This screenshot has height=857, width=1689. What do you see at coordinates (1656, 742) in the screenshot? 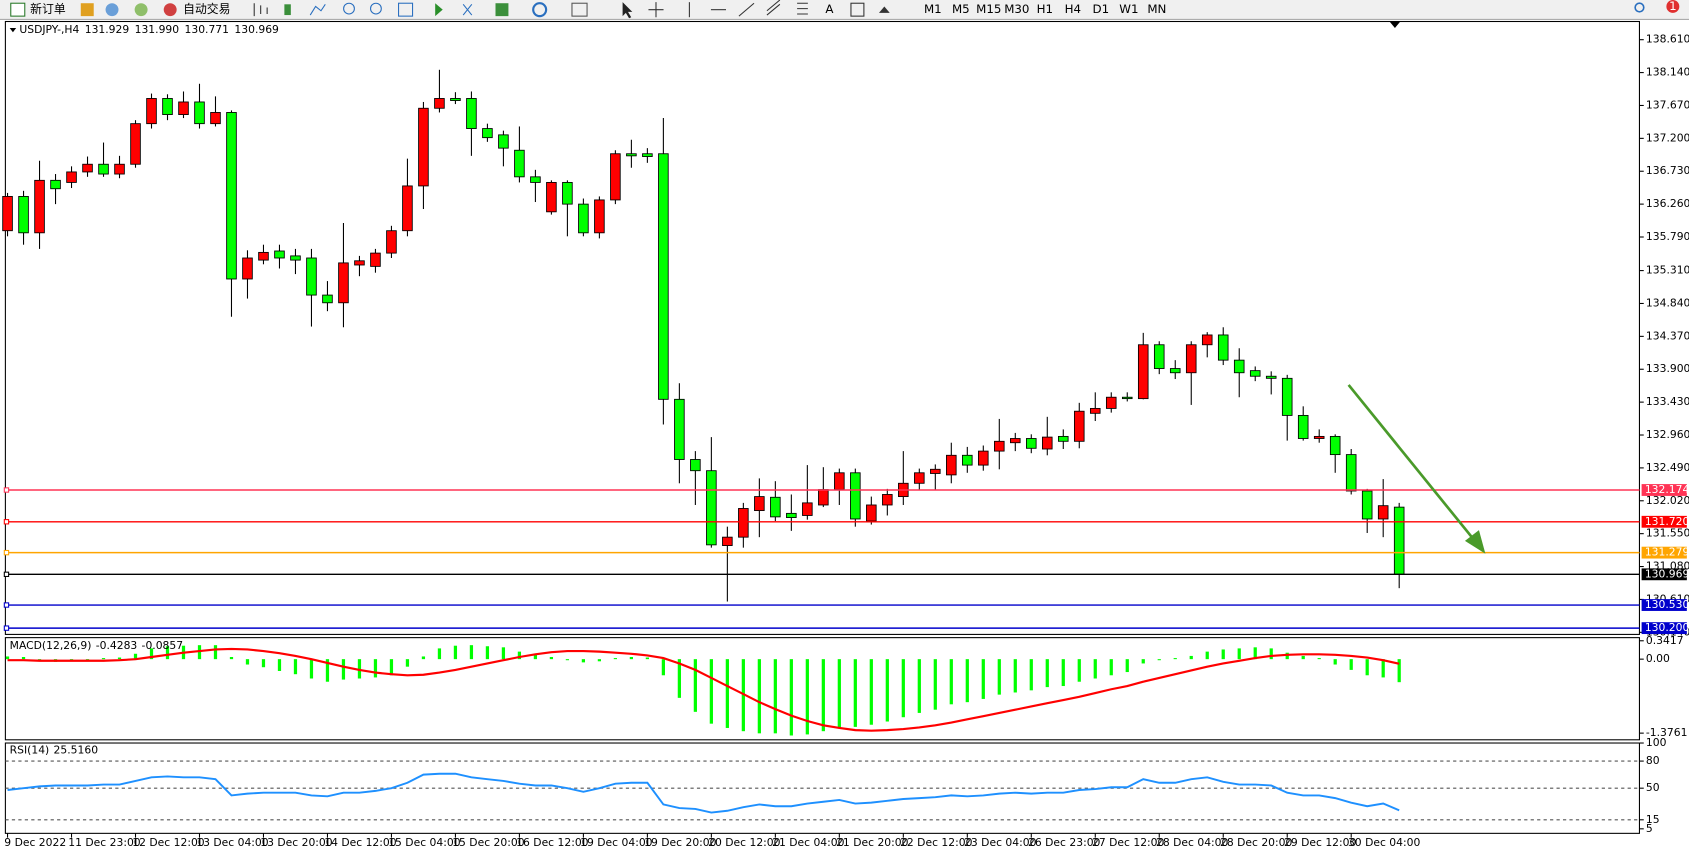
I see `y-tick-label: 100` at bounding box center [1656, 742].